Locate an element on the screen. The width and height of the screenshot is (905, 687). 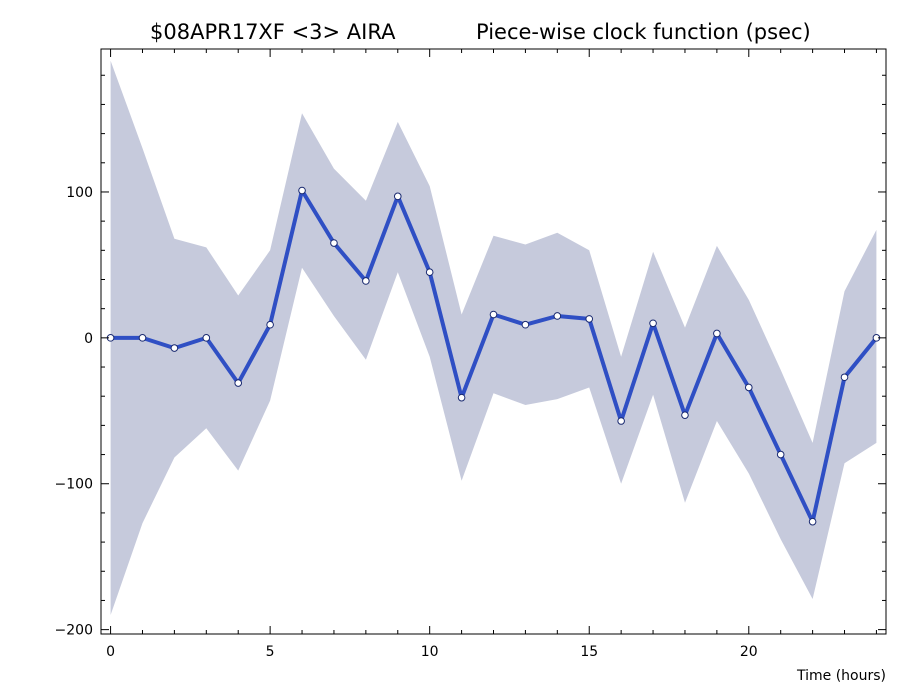
x-tick-label: 15 is located at coordinates (589, 652).